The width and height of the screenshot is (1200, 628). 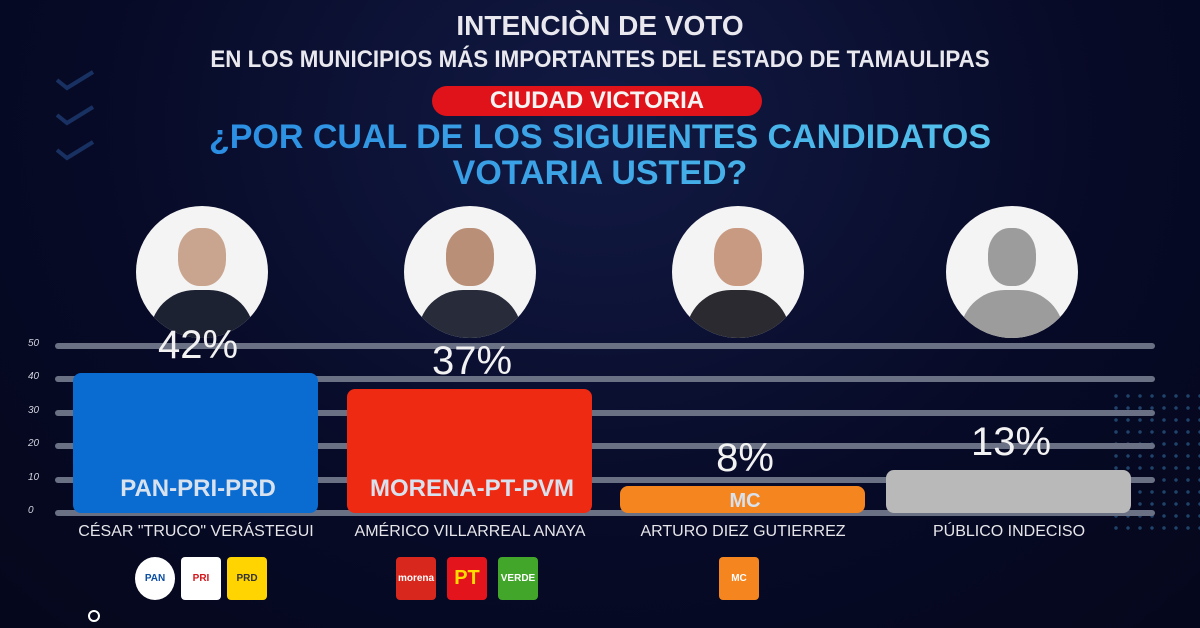 I want to click on y-tick-label: 30, so click(x=34, y=410).